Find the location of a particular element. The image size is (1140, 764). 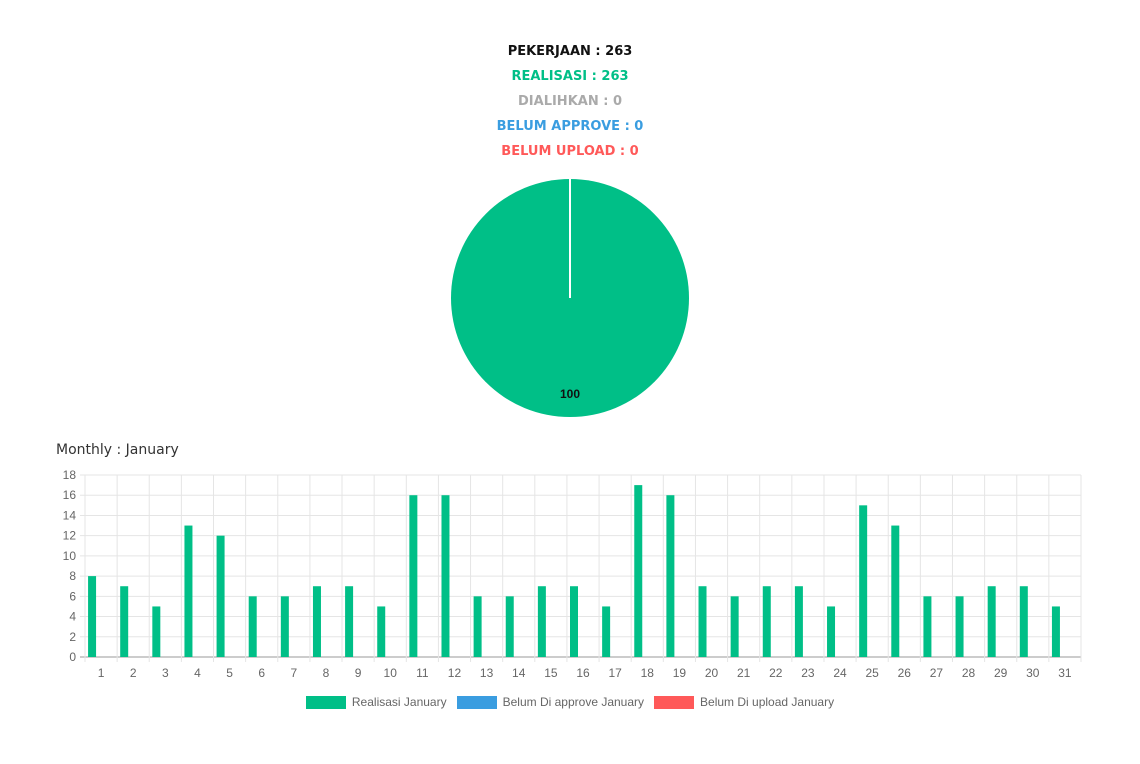

x-tick-label: 19 is located at coordinates (680, 673).